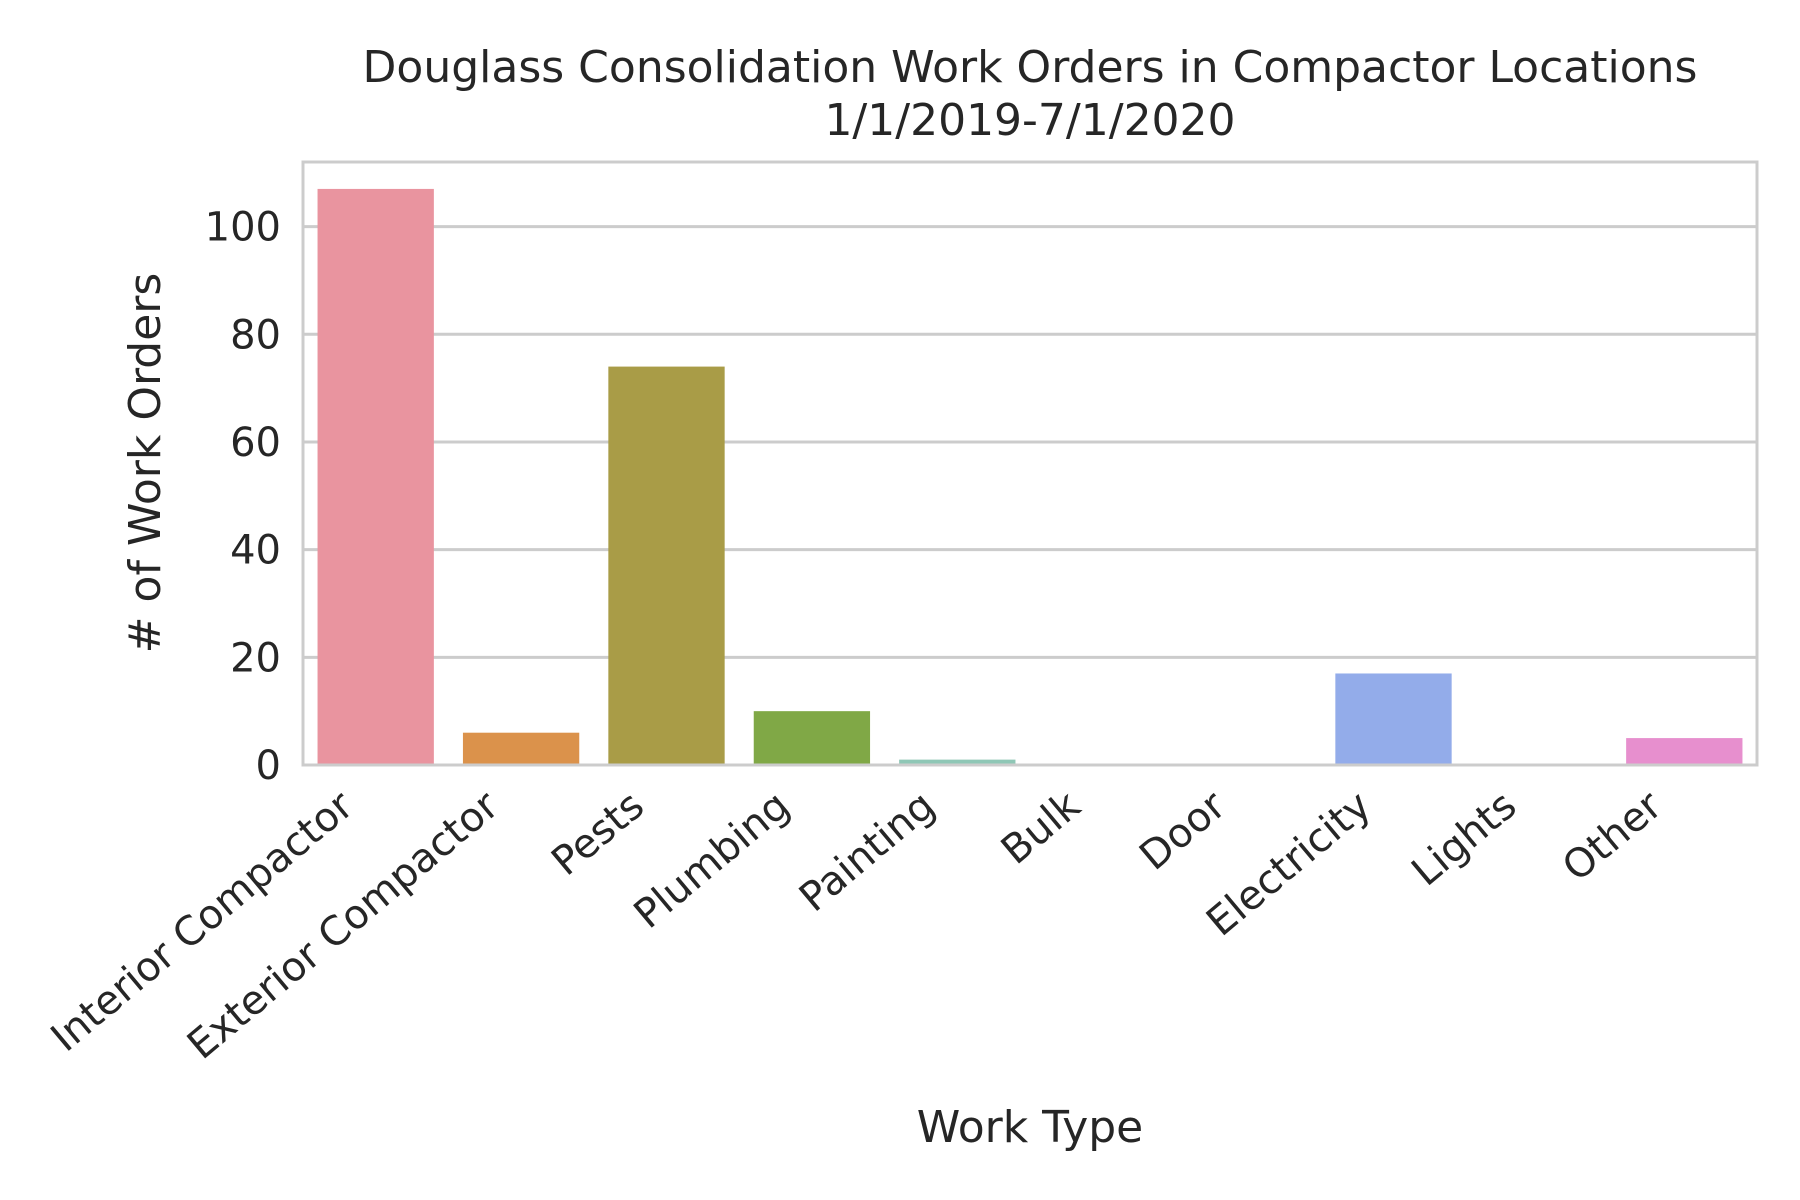 The image size is (1800, 1200). What do you see at coordinates (243, 228) in the screenshot?
I see `y-tick-label: 100` at bounding box center [243, 228].